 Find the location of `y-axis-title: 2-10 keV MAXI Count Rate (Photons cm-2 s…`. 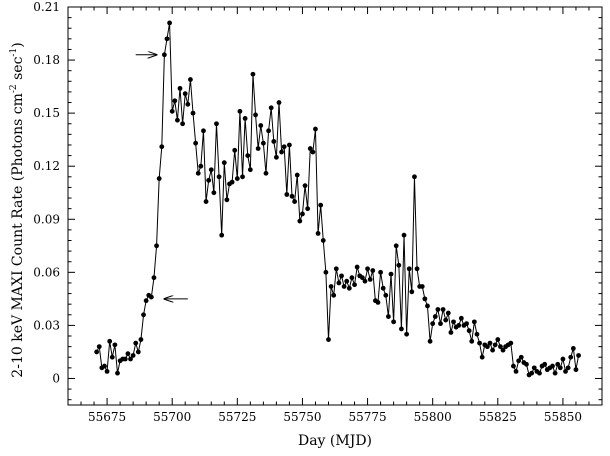

y-axis-title: 2-10 keV MAXI Count Rate (Photons cm-2 s… is located at coordinates (17, 209).